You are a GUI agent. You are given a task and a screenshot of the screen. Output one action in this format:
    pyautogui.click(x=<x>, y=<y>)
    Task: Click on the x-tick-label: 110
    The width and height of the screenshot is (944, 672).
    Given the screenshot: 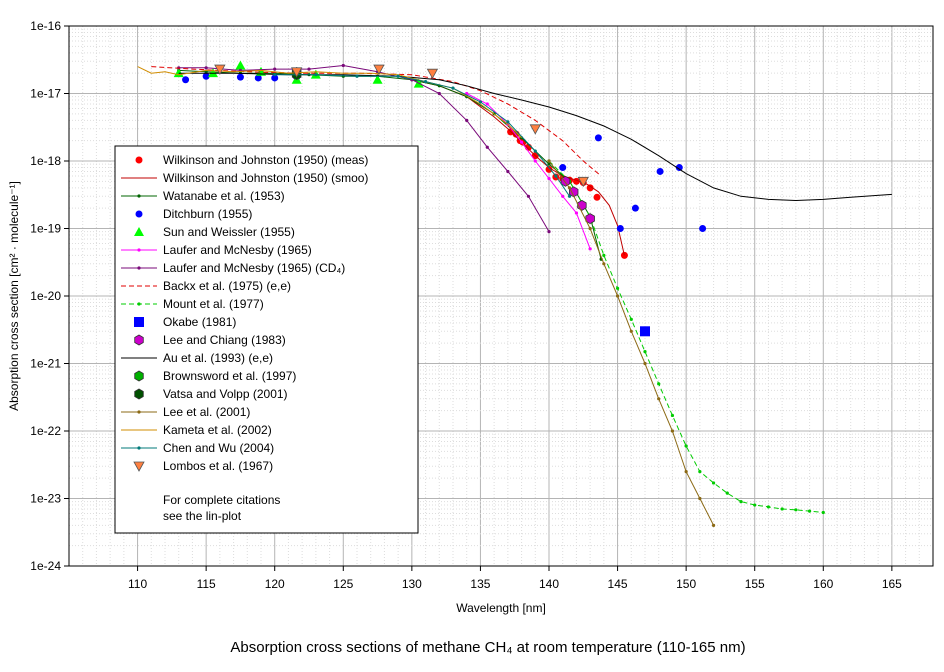 What is the action you would take?
    pyautogui.click(x=137, y=584)
    